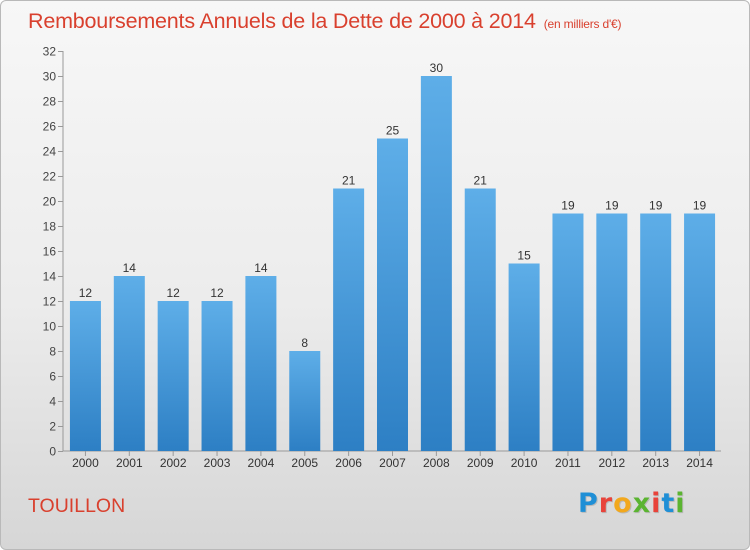 This screenshot has height=550, width=750. I want to click on y-tick-label: 22, so click(50, 177).